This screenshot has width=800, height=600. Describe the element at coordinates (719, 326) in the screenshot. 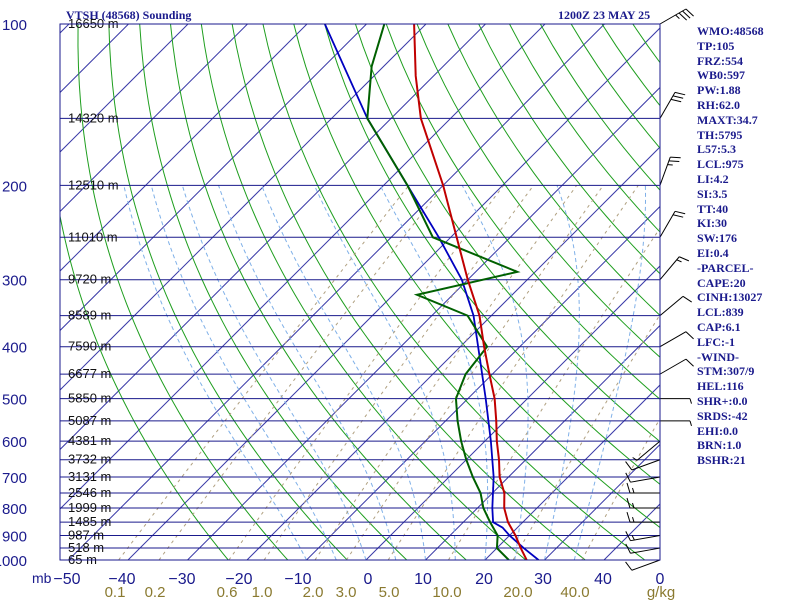

I see `index-item: CAP:6.1` at that location.